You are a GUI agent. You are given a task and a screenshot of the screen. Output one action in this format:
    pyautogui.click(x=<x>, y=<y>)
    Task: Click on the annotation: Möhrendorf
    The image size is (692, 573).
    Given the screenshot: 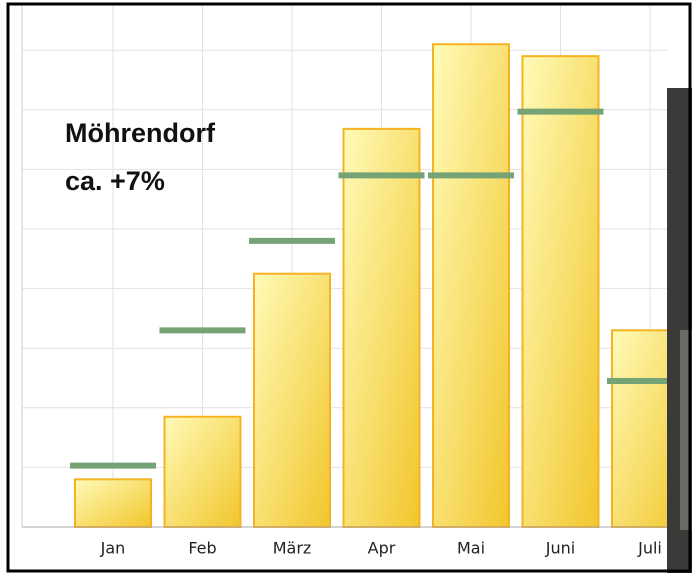 What is the action you would take?
    pyautogui.click(x=140, y=133)
    